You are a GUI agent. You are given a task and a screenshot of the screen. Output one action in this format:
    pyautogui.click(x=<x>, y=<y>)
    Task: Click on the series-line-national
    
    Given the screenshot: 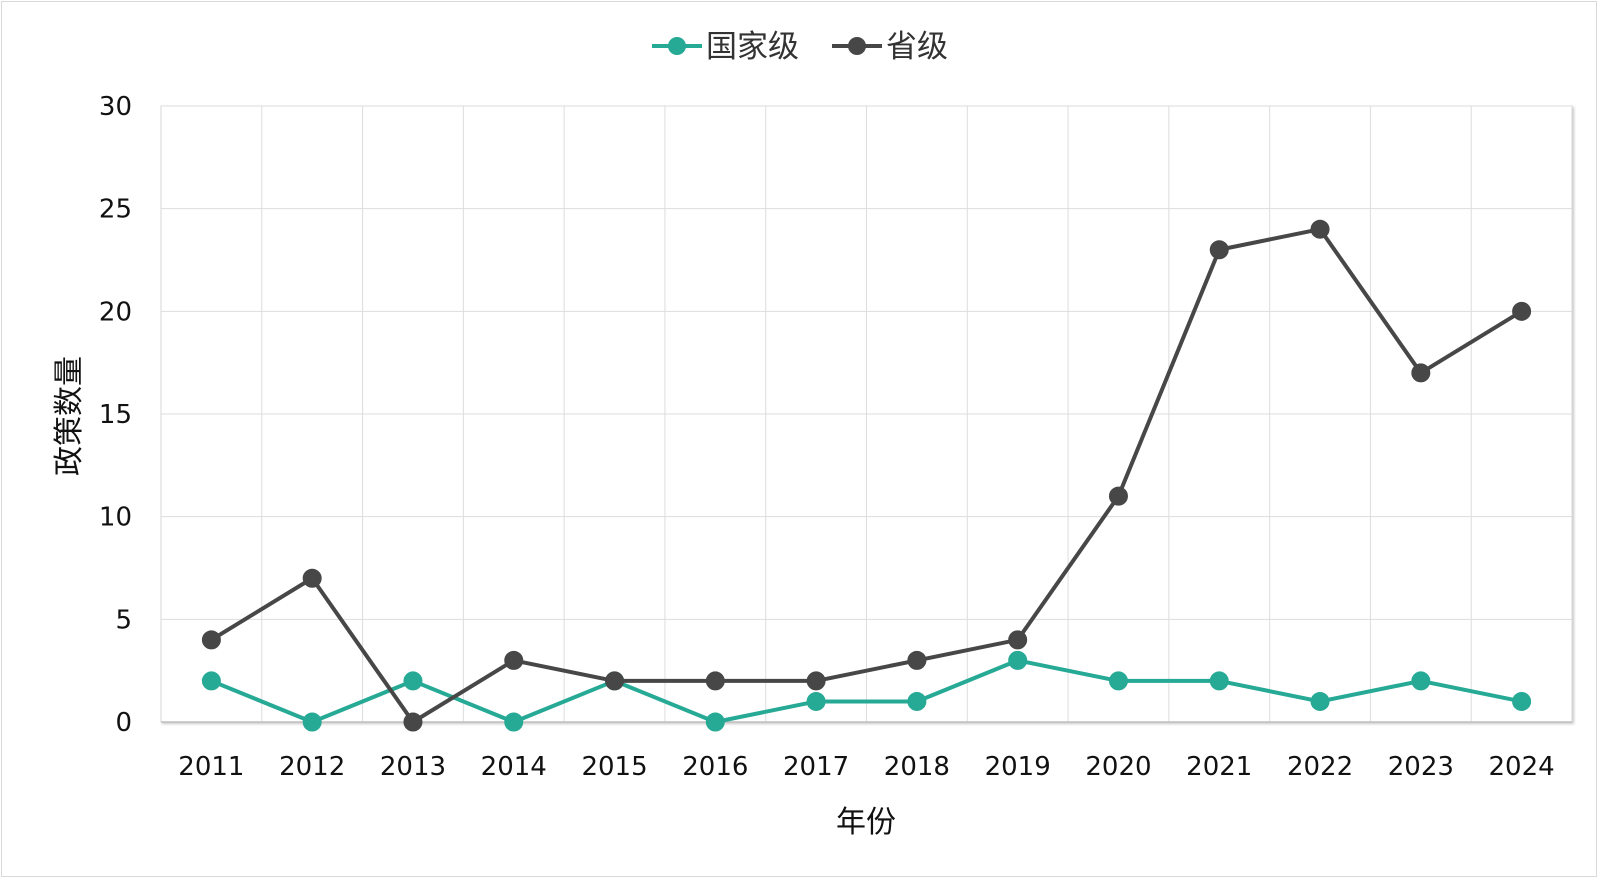 What is the action you would take?
    pyautogui.click(x=866, y=691)
    